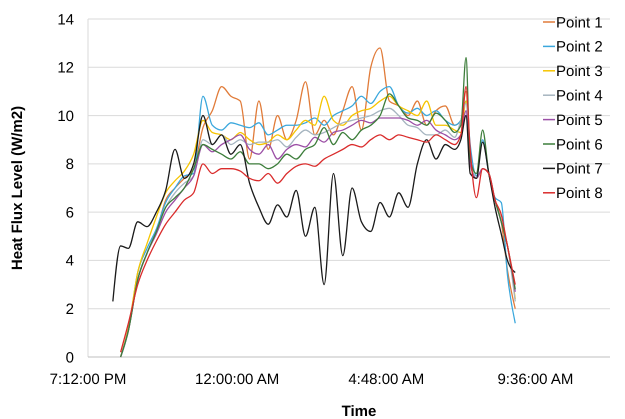 The height and width of the screenshot is (419, 625). What do you see at coordinates (579, 95) in the screenshot?
I see `legend-label: Point 4` at bounding box center [579, 95].